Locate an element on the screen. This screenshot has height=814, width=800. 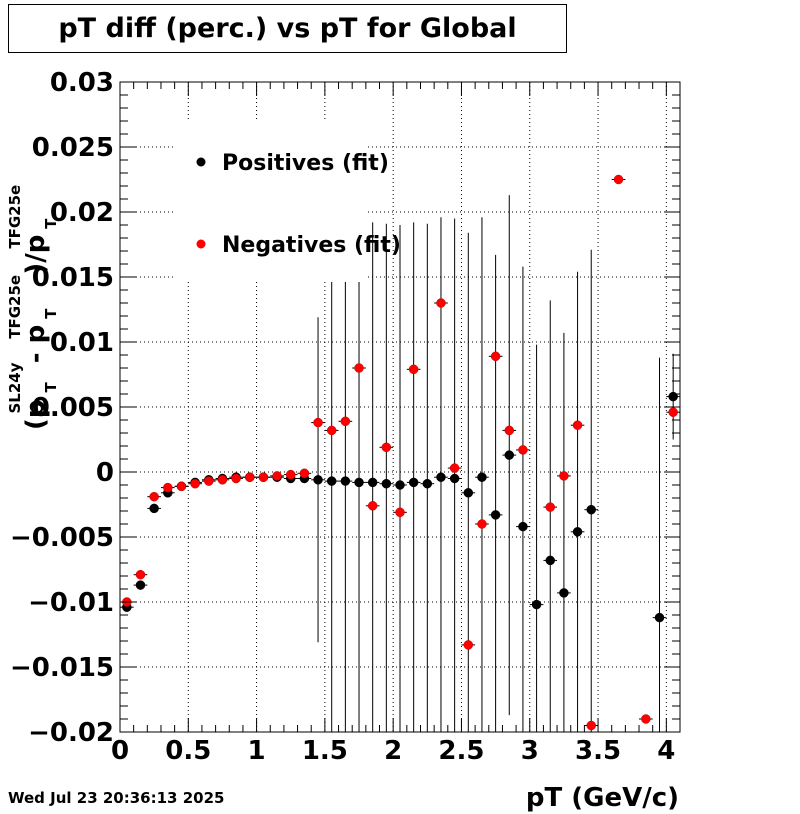
legend-label: Negatives (fit) is located at coordinates (311, 245).